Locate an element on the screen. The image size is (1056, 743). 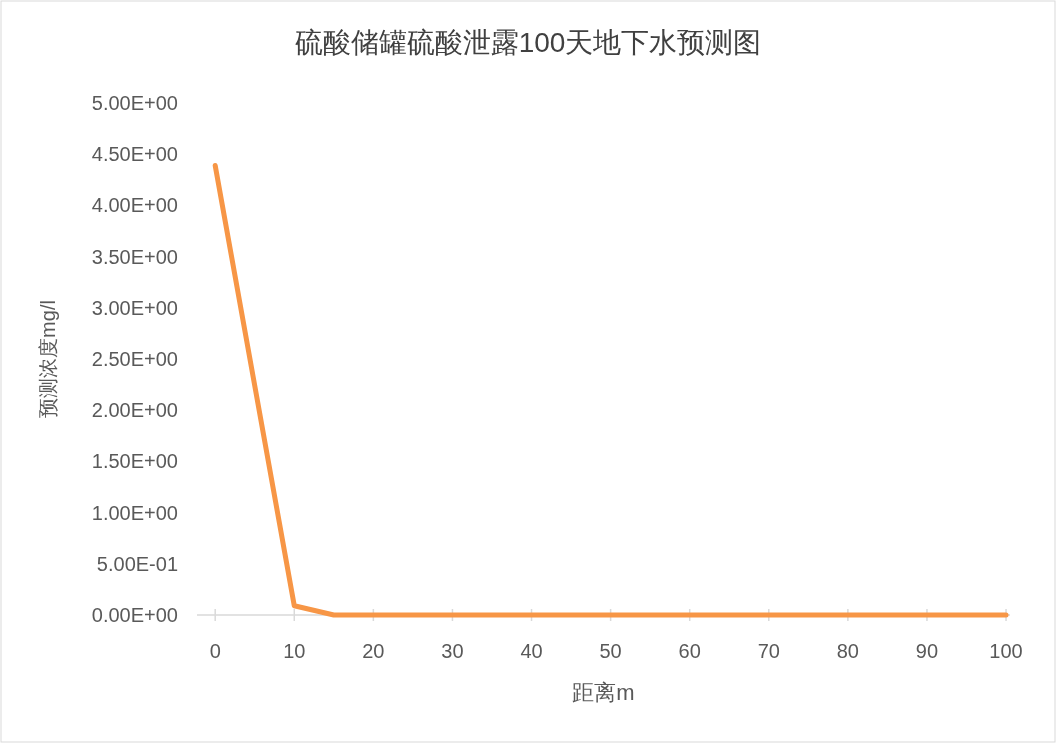
y-tick-label: 0.00E+00 is located at coordinates (134, 615).